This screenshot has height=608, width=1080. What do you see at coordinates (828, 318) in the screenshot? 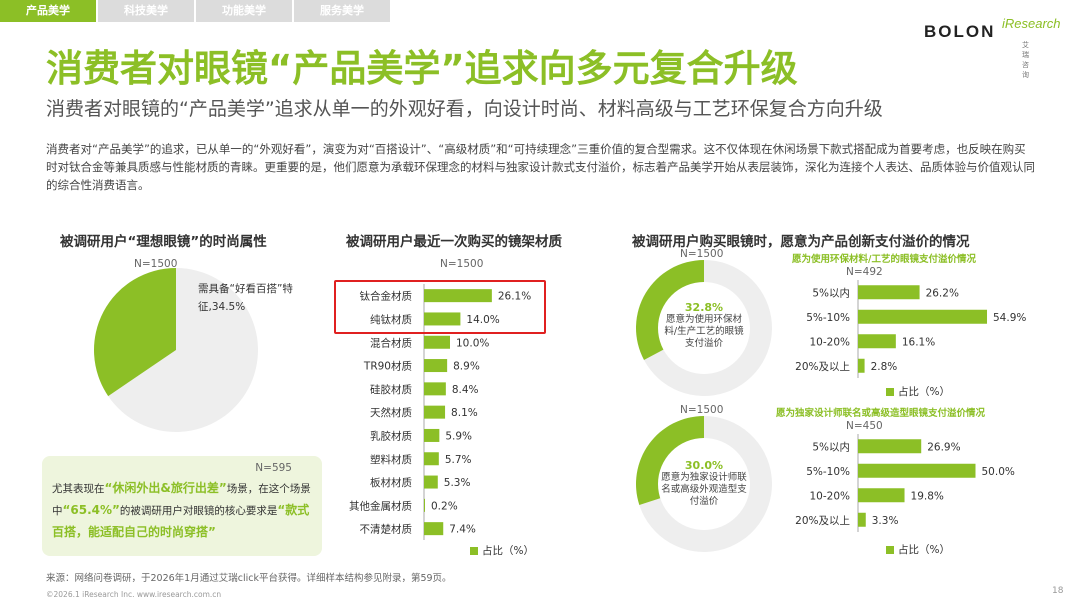
I see `category-label: 5%-10%` at bounding box center [828, 318].